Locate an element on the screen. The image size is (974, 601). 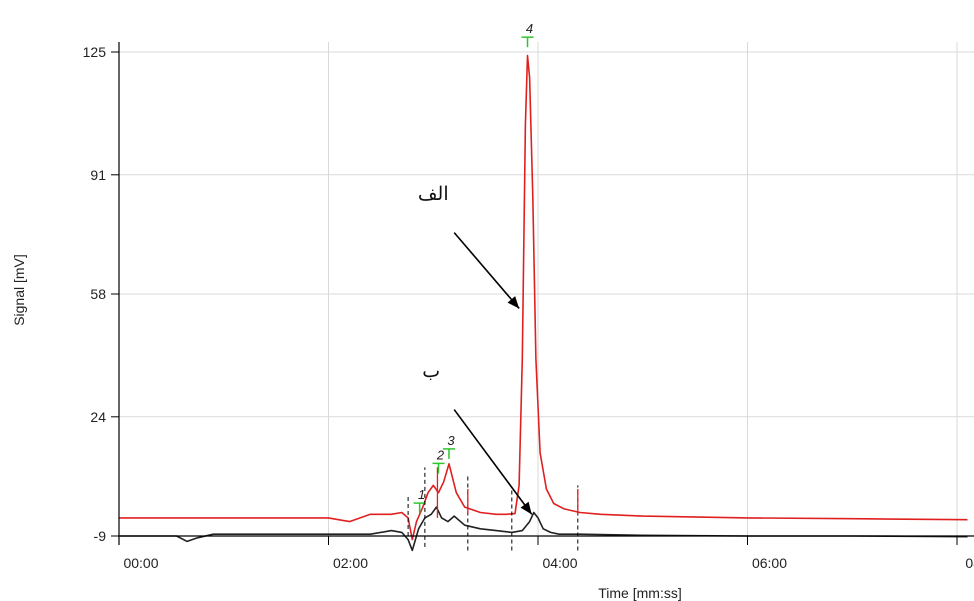
y-tick-label: -9 is located at coordinates (100, 536).